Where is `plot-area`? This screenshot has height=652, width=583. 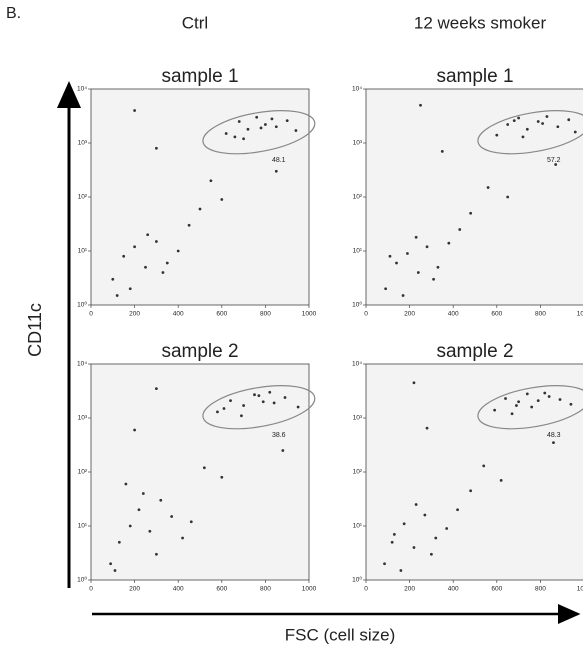 plot-area is located at coordinates (474, 197).